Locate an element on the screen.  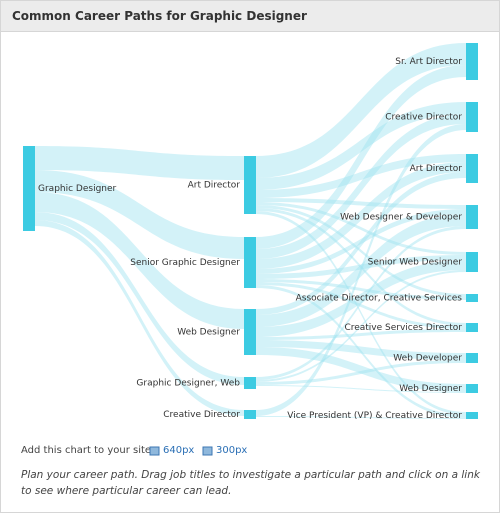
node-label: Associate Director, Creative Services is located at coordinates (379, 299).